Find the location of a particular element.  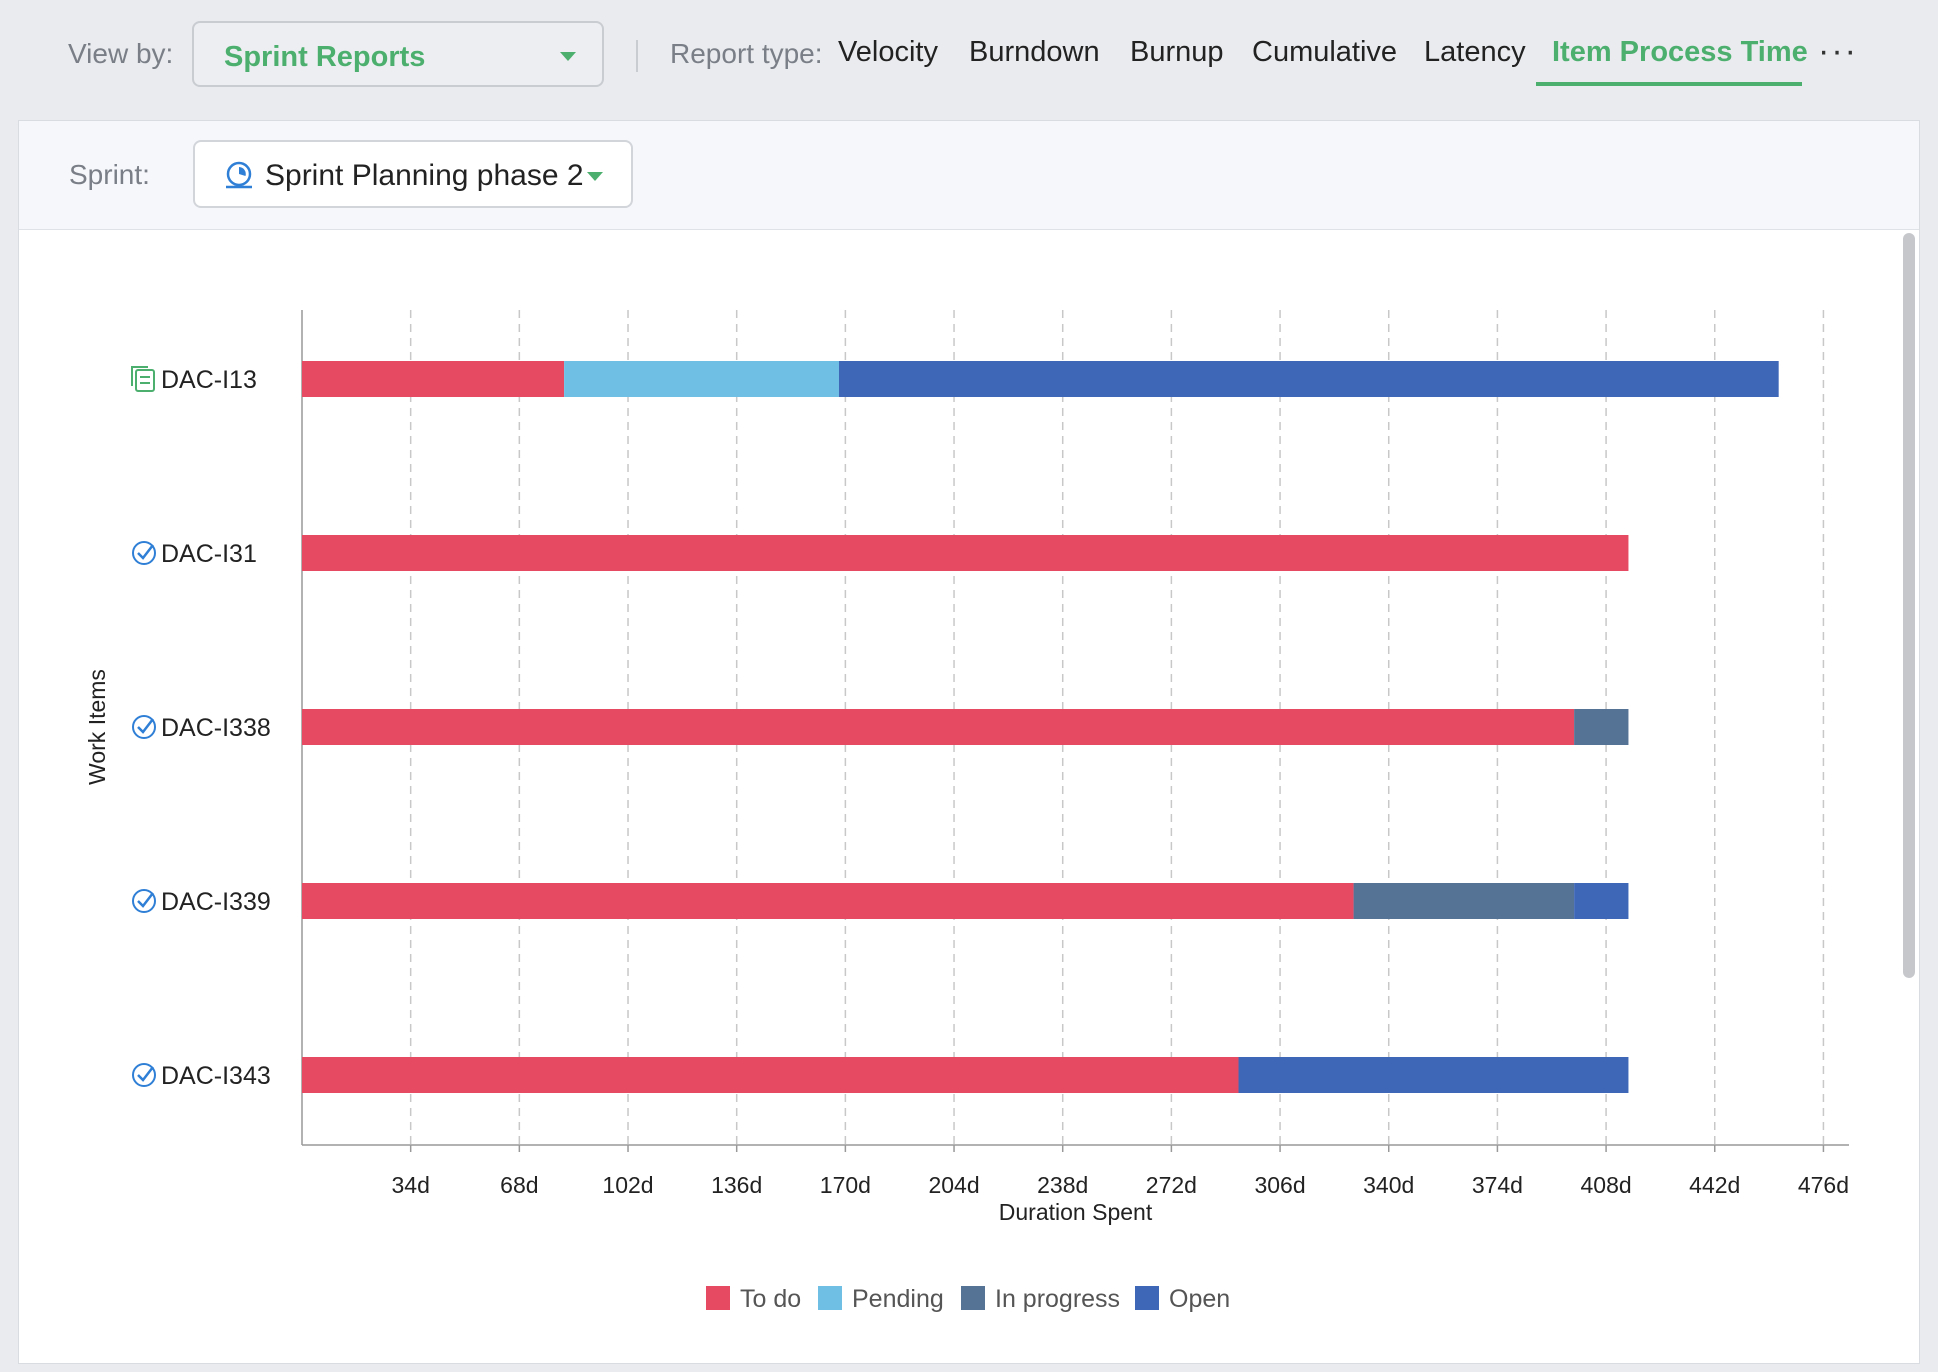

sprint-dropdown: Sprint Planning phase 2 is located at coordinates (413, 174).